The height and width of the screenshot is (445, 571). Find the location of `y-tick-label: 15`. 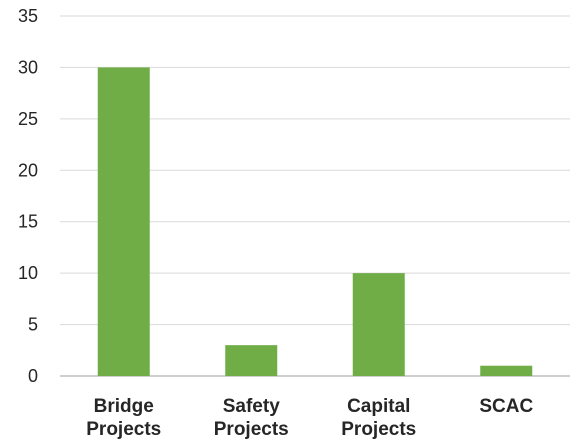

y-tick-label: 15 is located at coordinates (28, 222).